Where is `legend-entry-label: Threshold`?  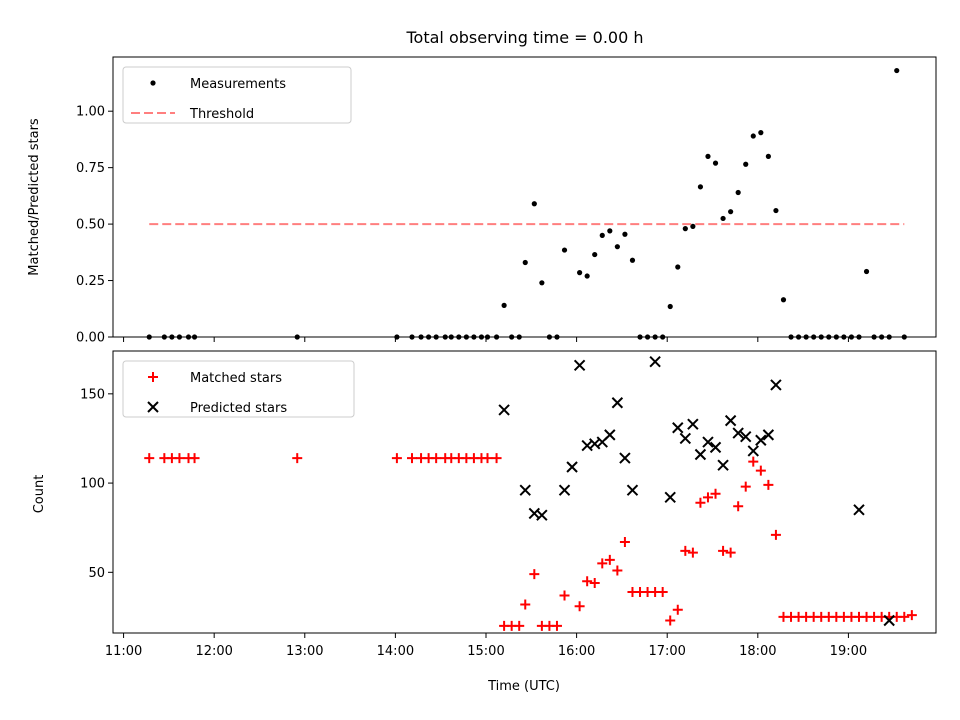 legend-entry-label: Threshold is located at coordinates (221, 114).